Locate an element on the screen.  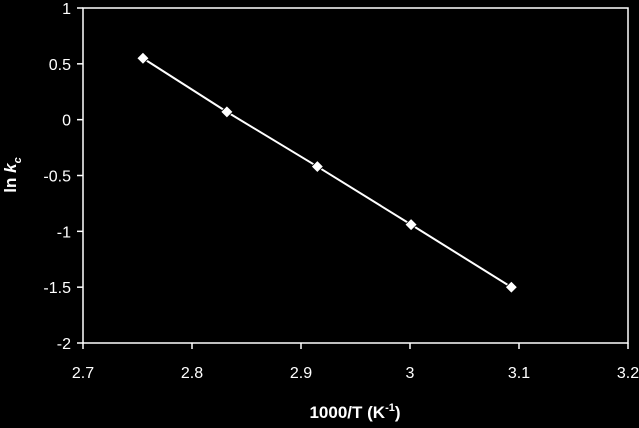
y-tick-label: -1 is located at coordinates (64, 232).